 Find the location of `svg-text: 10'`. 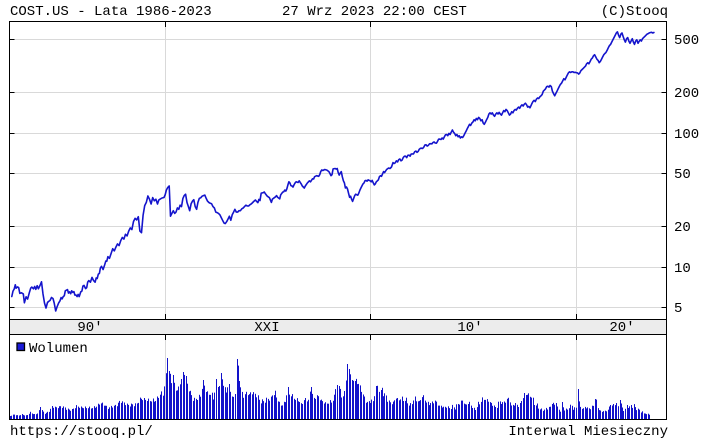

svg-text: 10' is located at coordinates (469, 328).